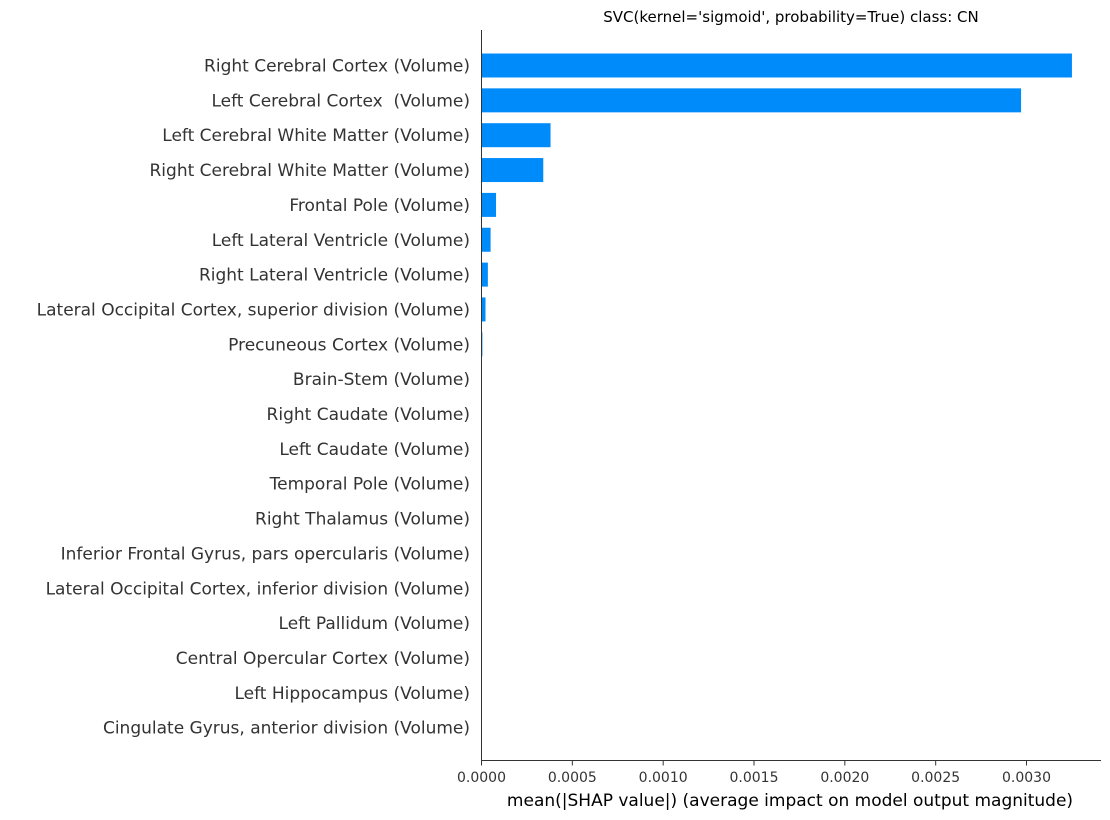  What do you see at coordinates (663, 778) in the screenshot?
I see `x-tick-label: 0.0010` at bounding box center [663, 778].